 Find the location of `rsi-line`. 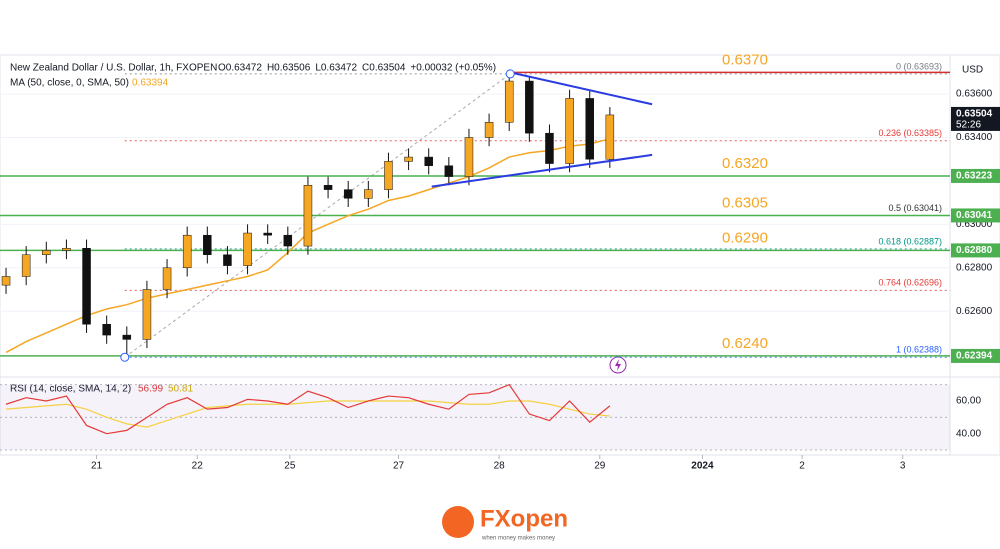

rsi-line is located at coordinates (308, 409).